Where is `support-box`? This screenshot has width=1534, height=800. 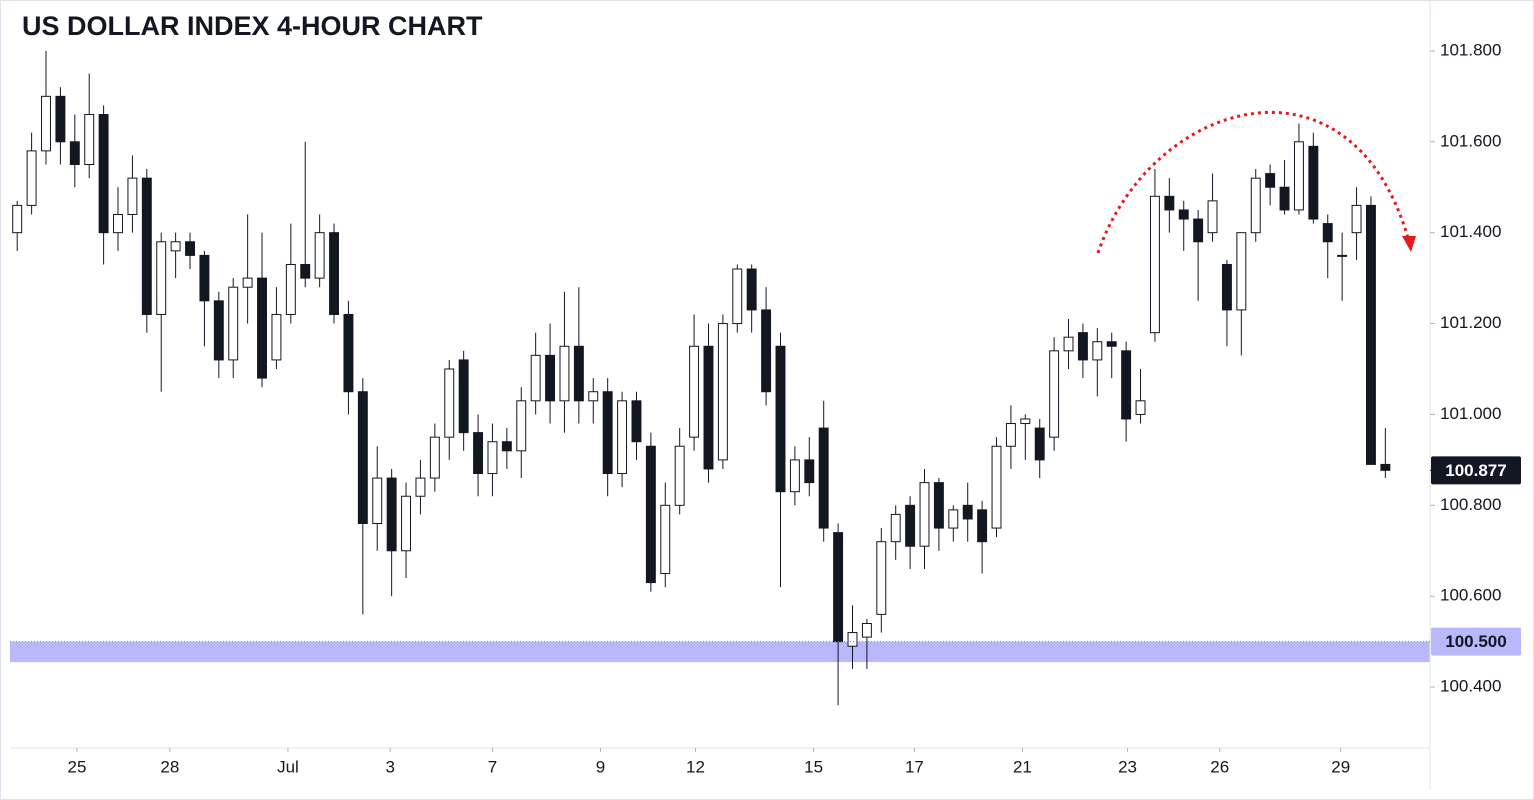
support-box is located at coordinates (1476, 641).